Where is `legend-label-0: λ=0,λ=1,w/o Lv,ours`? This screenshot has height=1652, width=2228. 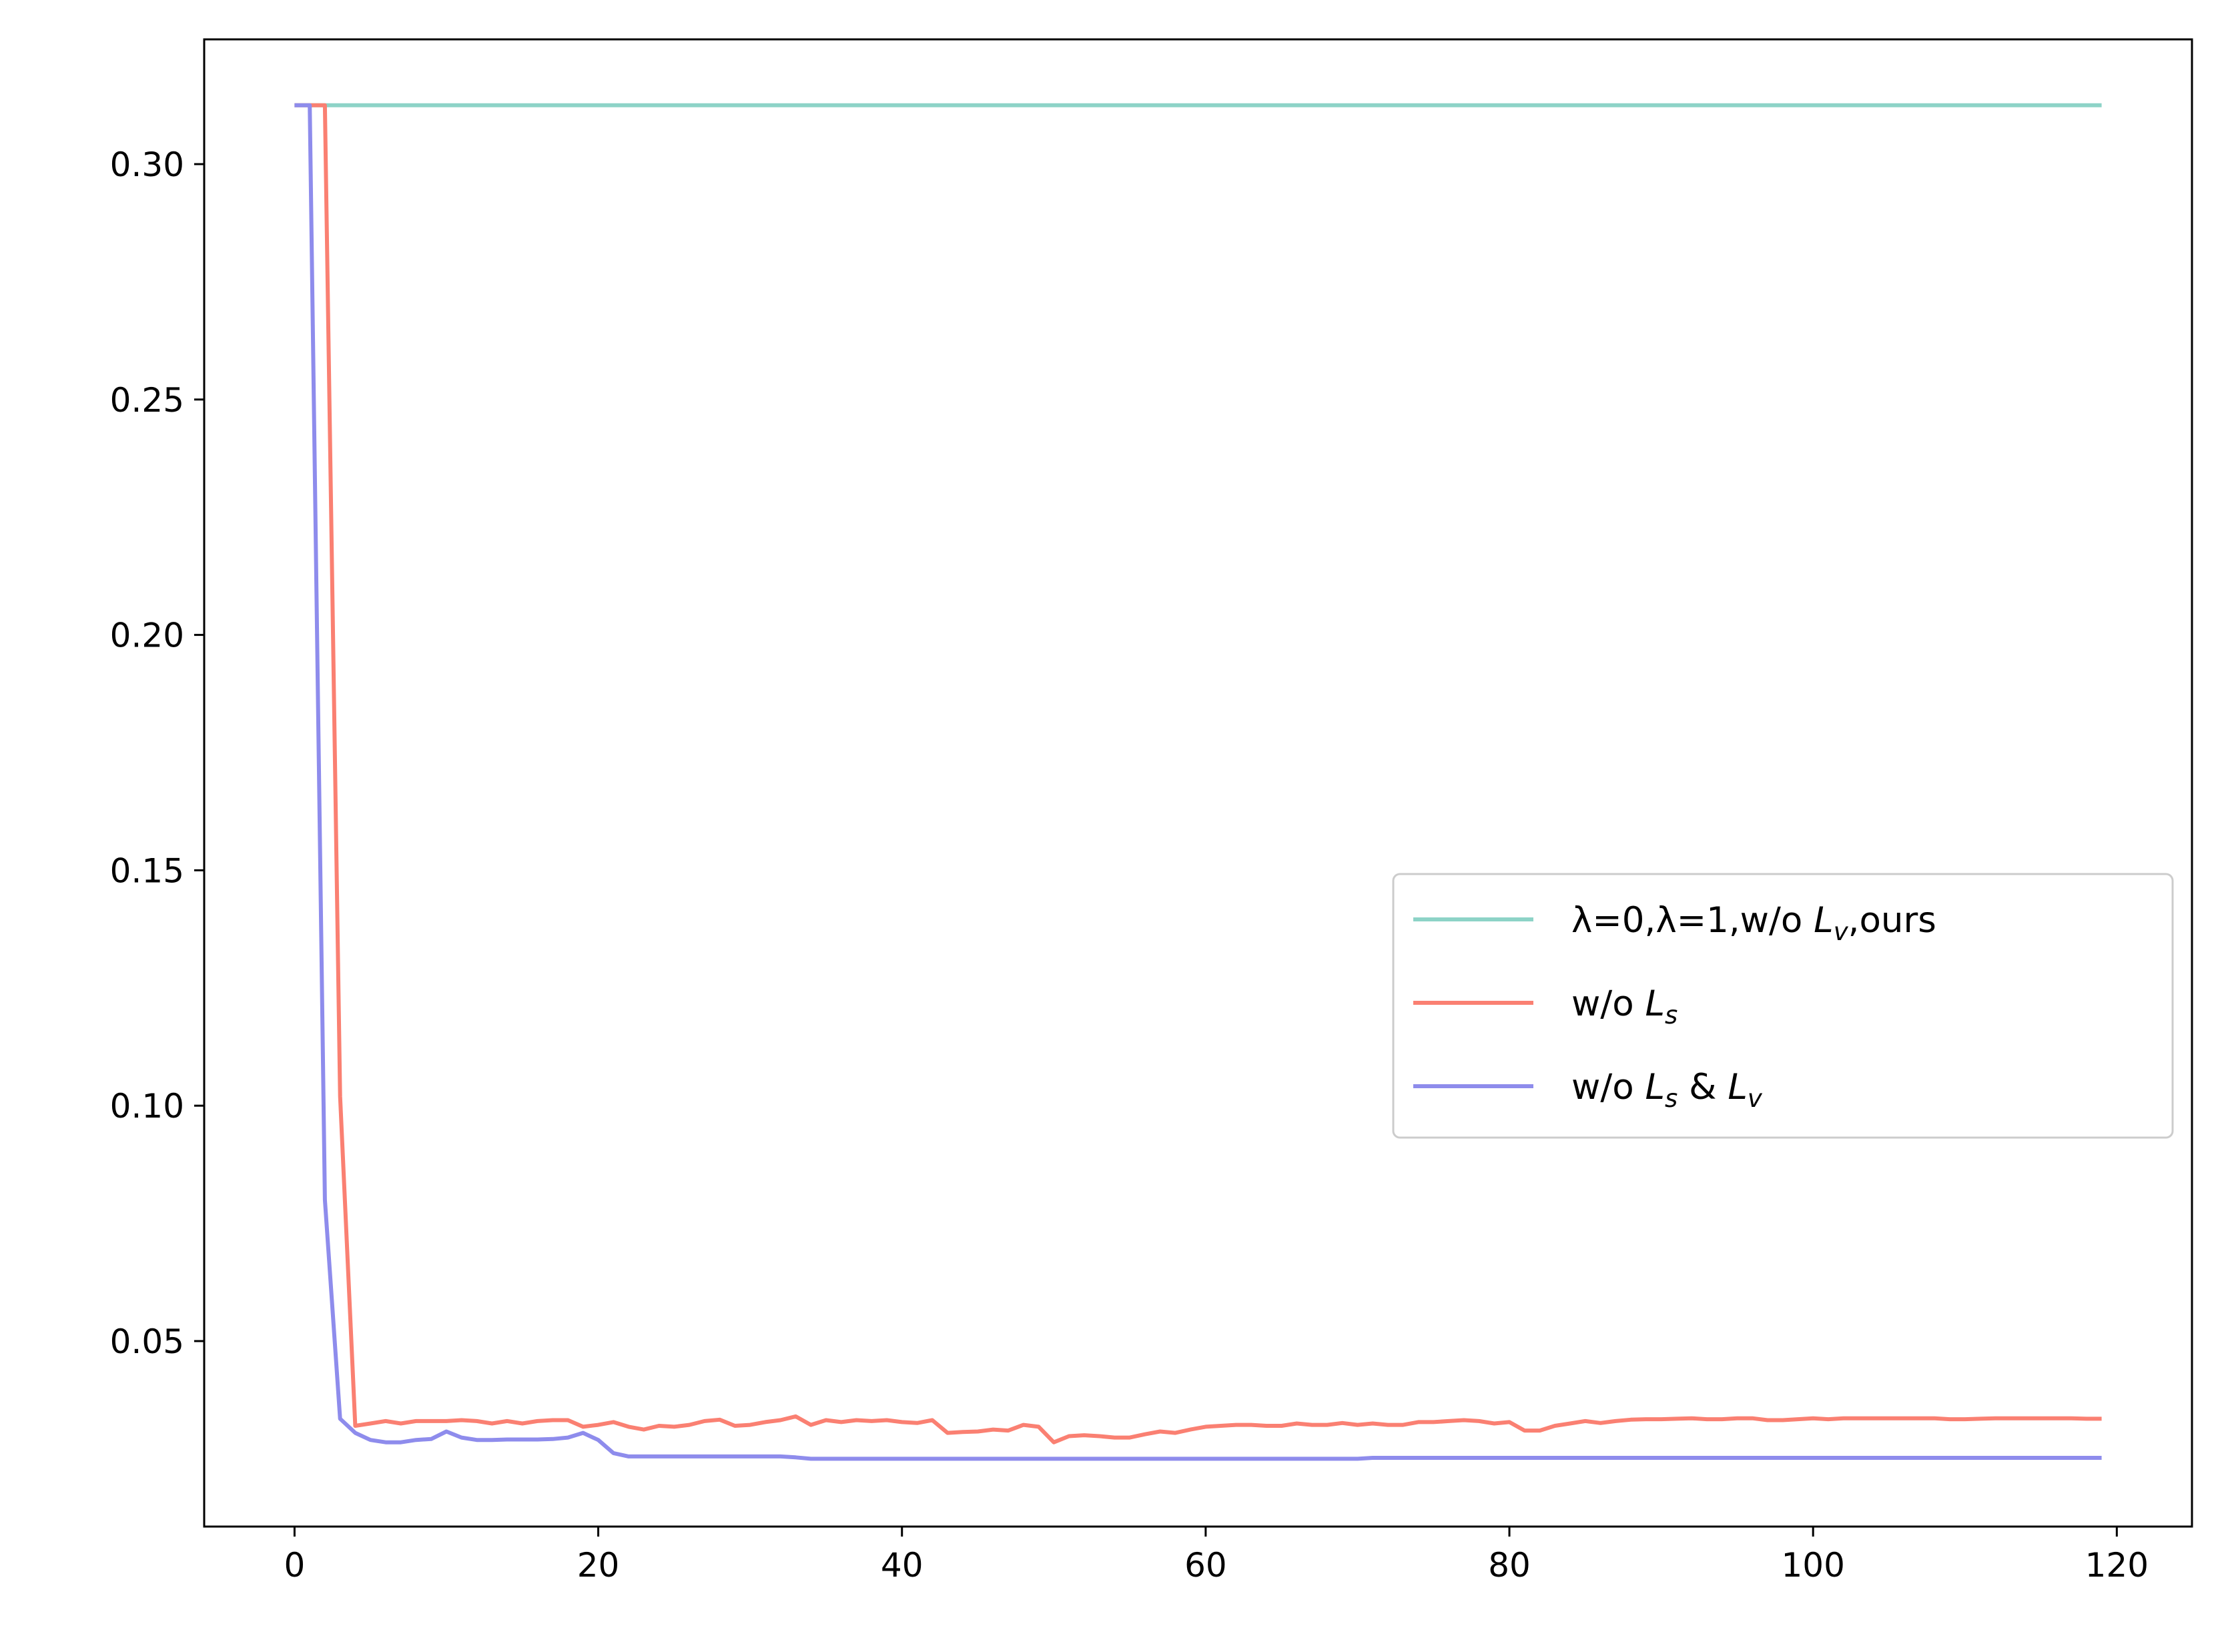
legend-label-0: λ=0,λ=1,w/o Lv,ours is located at coordinates (1753, 923).